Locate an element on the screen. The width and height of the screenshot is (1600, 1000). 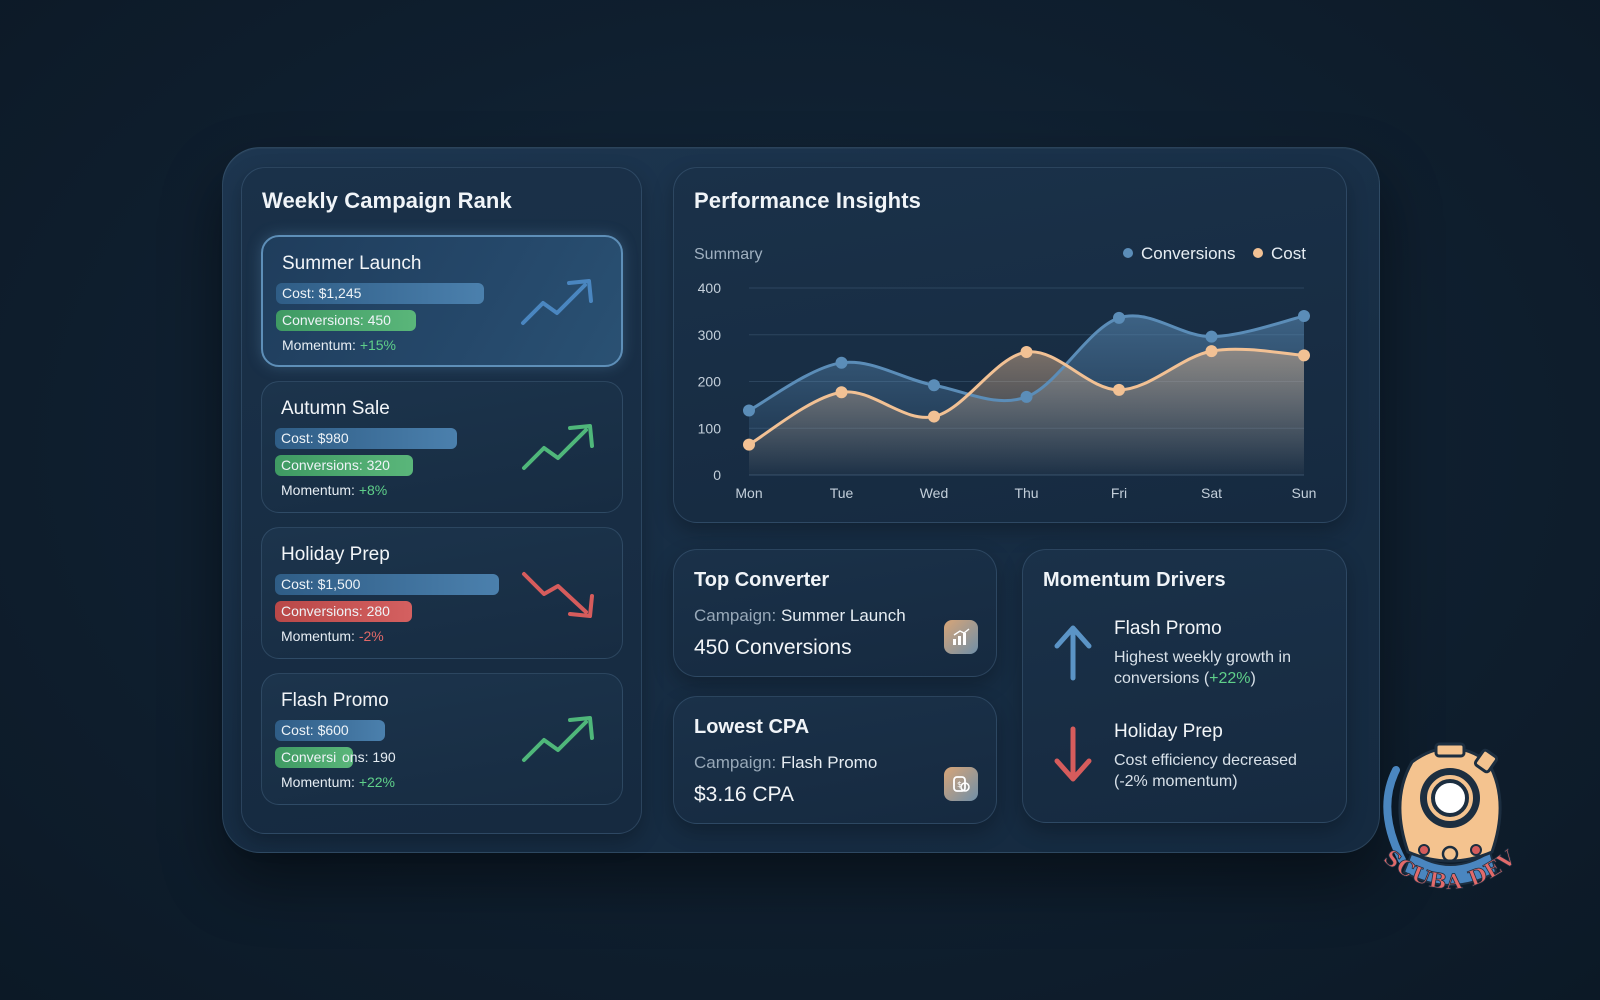
x-tick-label: Fri is located at coordinates (1119, 493).